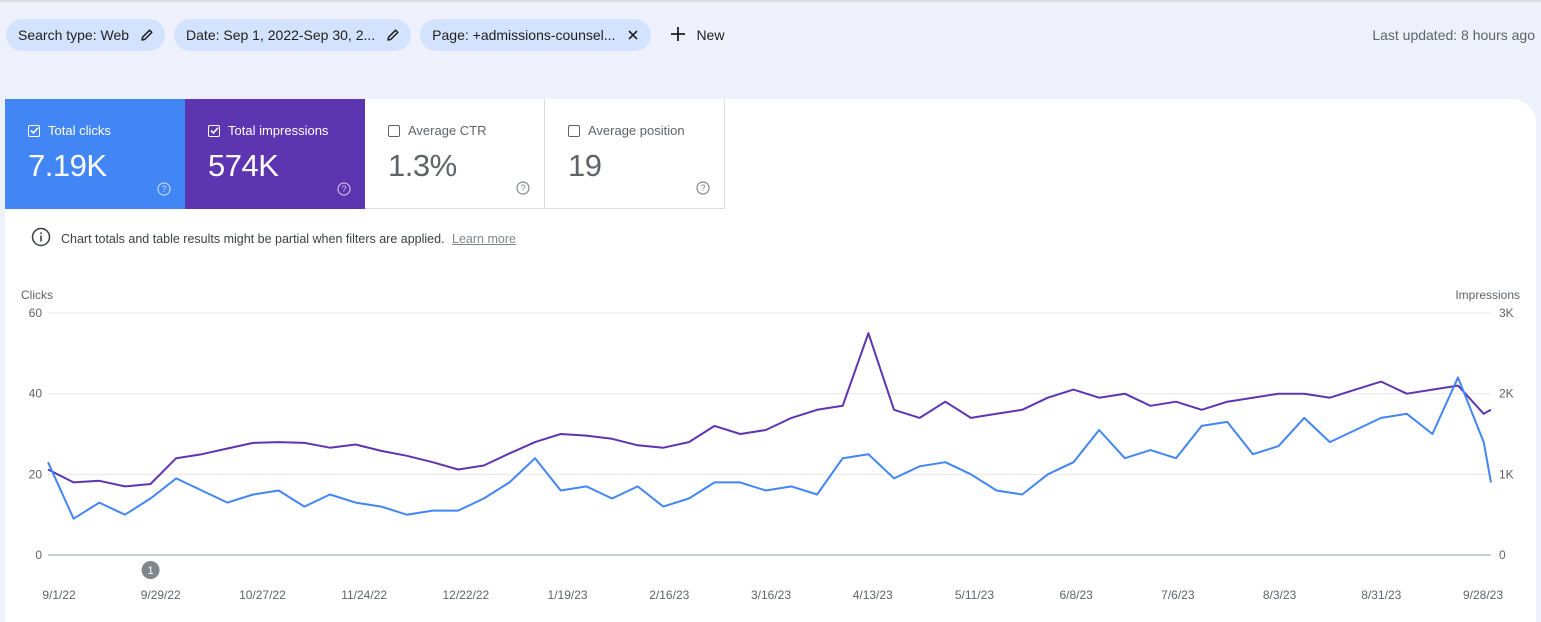  I want to click on x-tick-label: 7/6/23, so click(1178, 595).